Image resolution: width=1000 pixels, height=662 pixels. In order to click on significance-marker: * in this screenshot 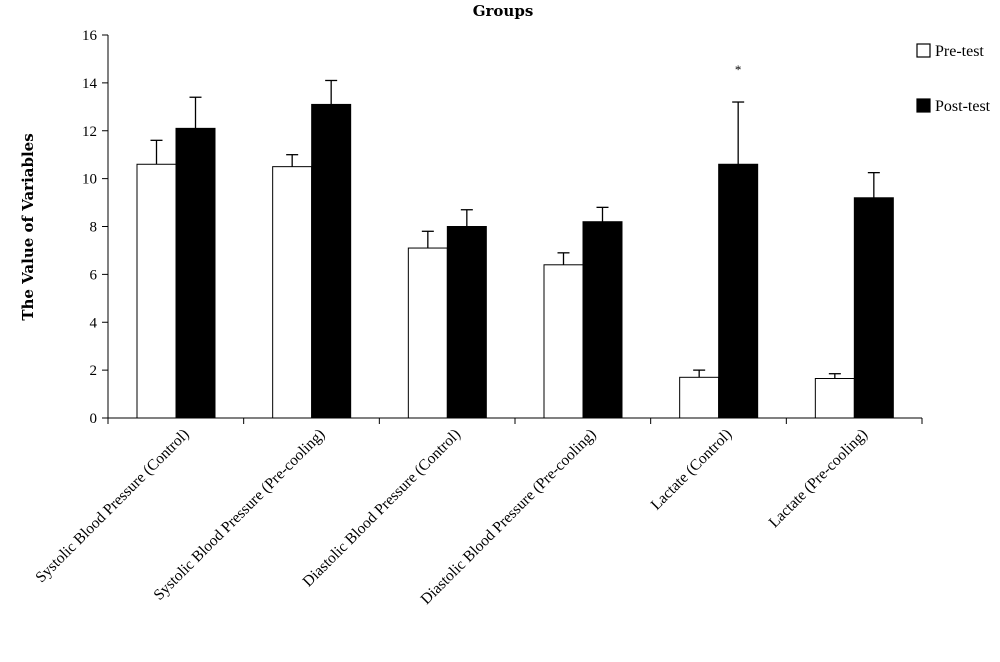, I will do `click(738, 69)`.